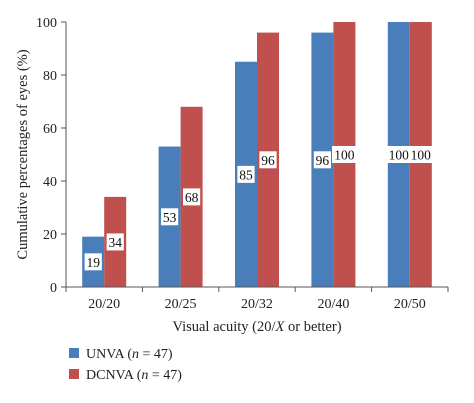  Describe the element at coordinates (129, 354) in the screenshot. I see `legend-label-s1: UNVA (n = 47)` at that location.